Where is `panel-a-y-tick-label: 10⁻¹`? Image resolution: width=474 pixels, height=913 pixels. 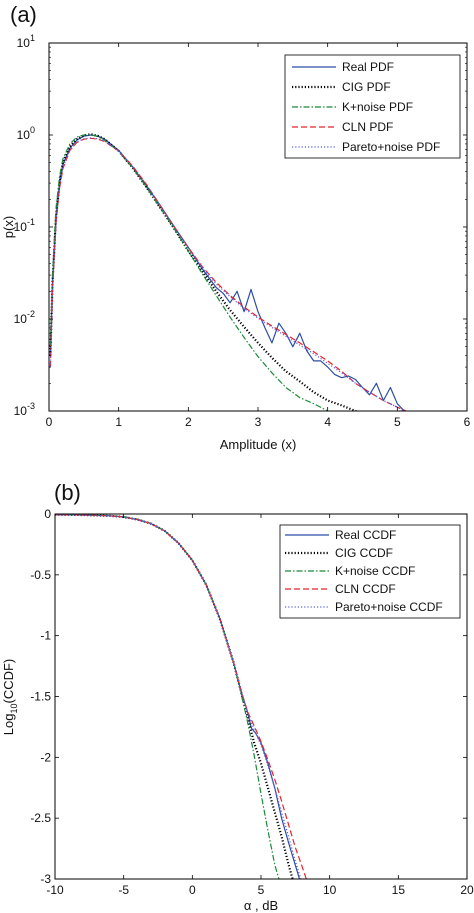 panel-a-y-tick-label: 10⁻¹ is located at coordinates (24, 225).